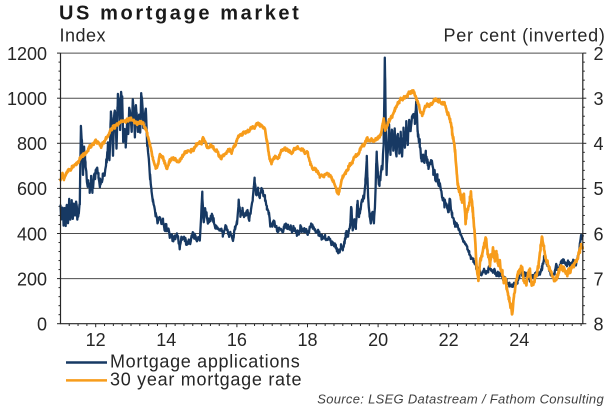 The image size is (615, 415). I want to click on svg-text: 0, so click(42, 325).